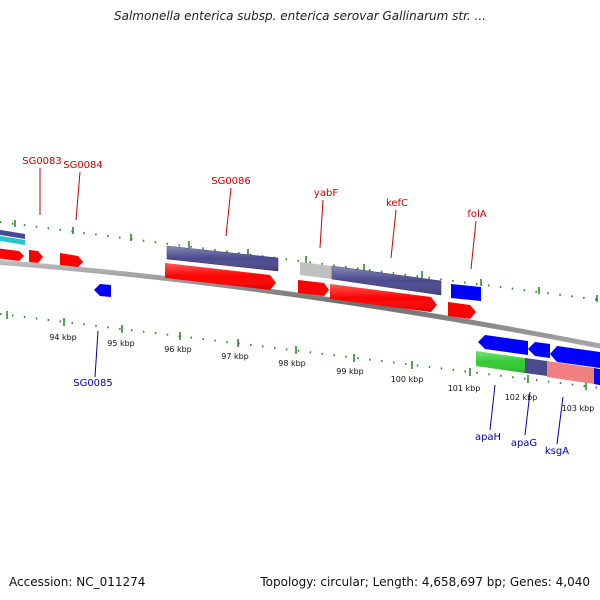 Image resolution: width=600 pixels, height=600 pixels. Describe the element at coordinates (235, 356) in the screenshot. I see `kbp-label: 97 kbp` at that location.